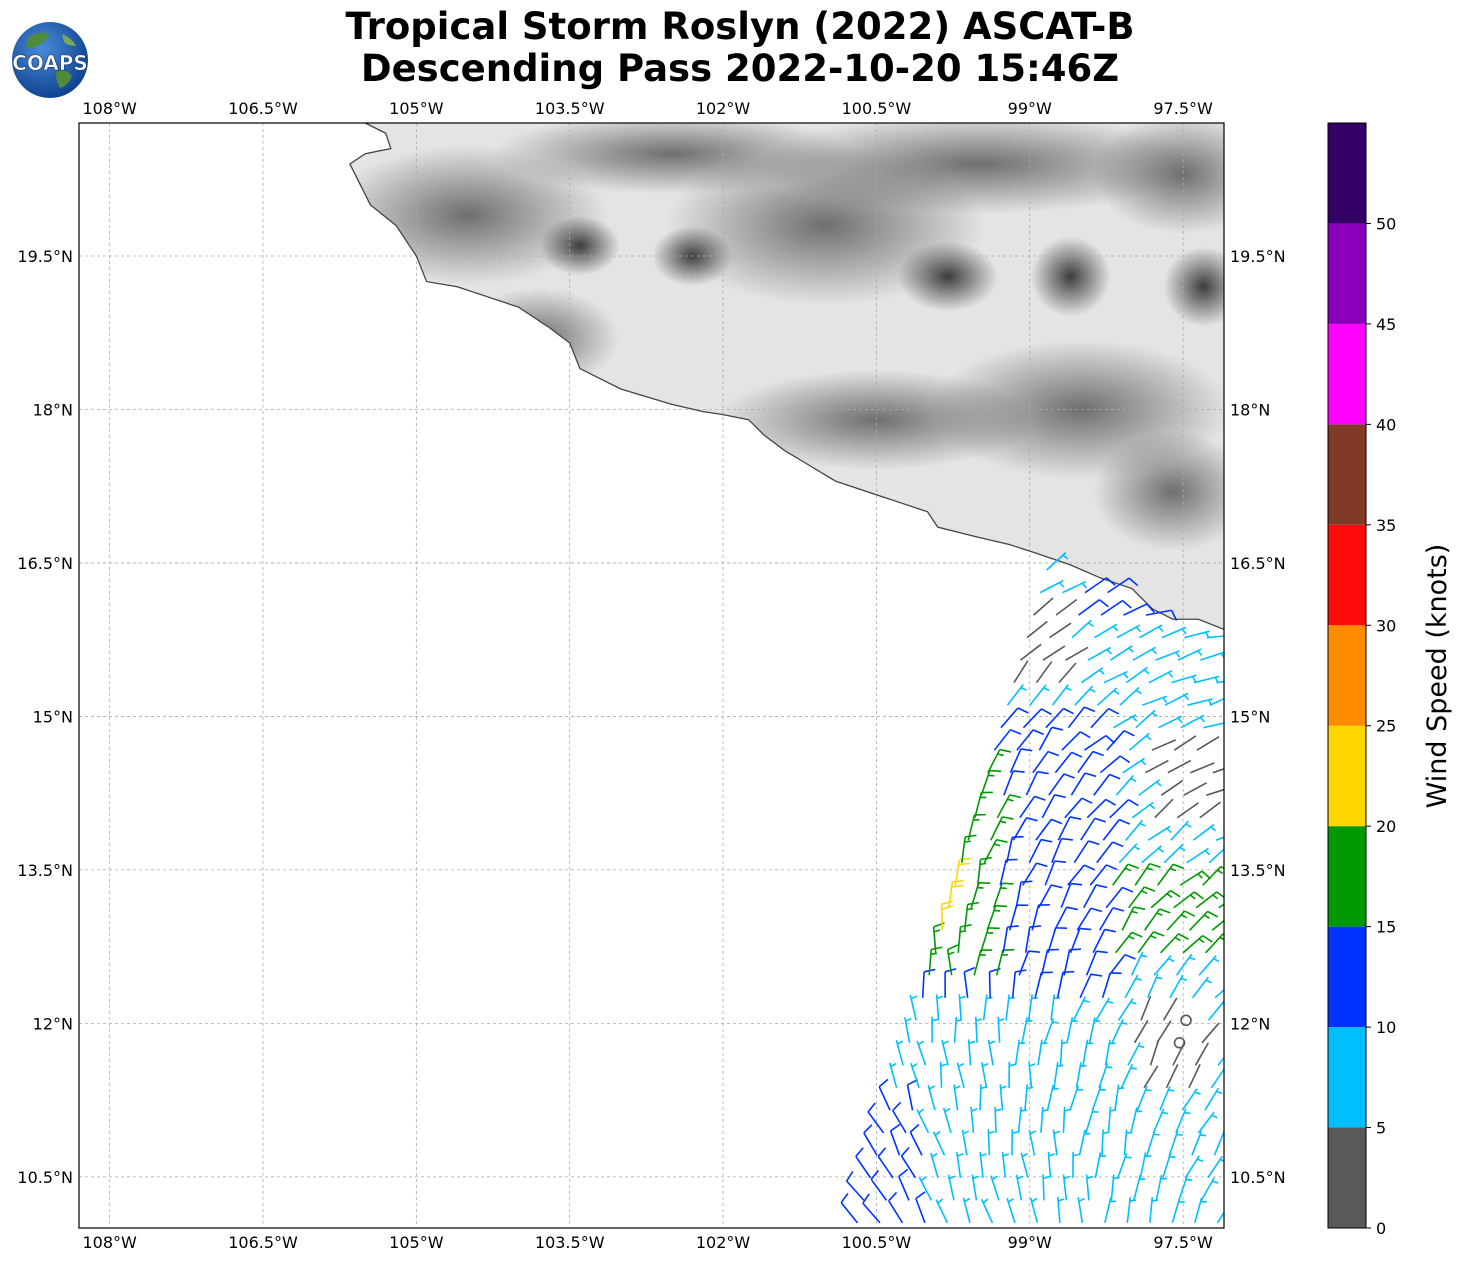 The width and height of the screenshot is (1465, 1264). What do you see at coordinates (570, 108) in the screenshot?
I see `lon-tick-top: 103.5°W` at bounding box center [570, 108].